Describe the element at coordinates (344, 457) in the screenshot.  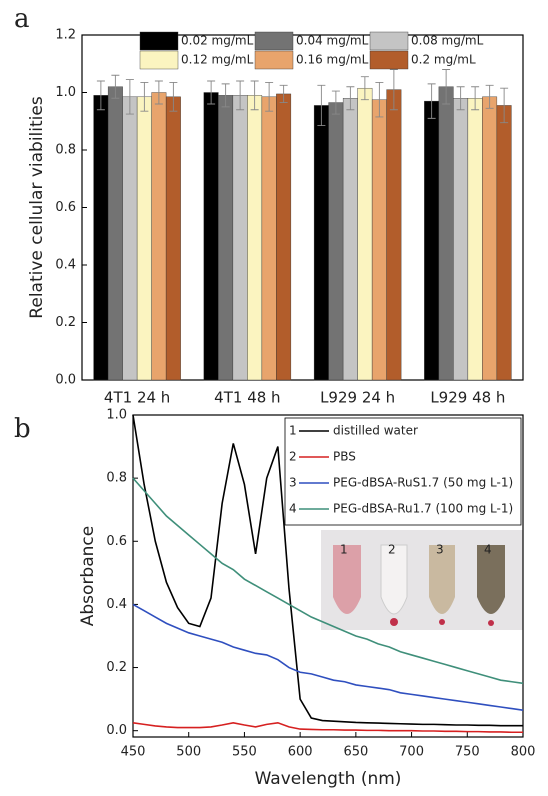
I see `legend-label: PBS` at that location.